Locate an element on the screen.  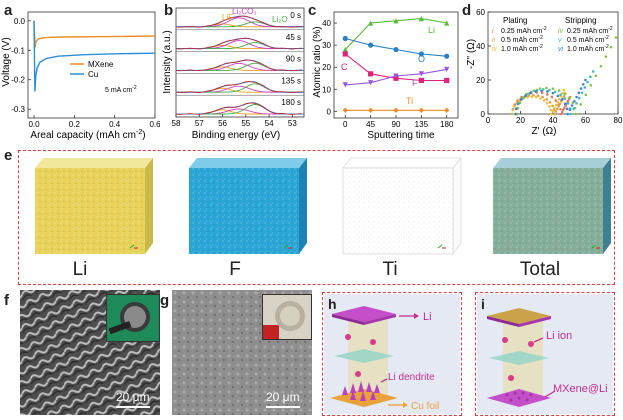
triad-total-y is located at coordinates (594, 246).